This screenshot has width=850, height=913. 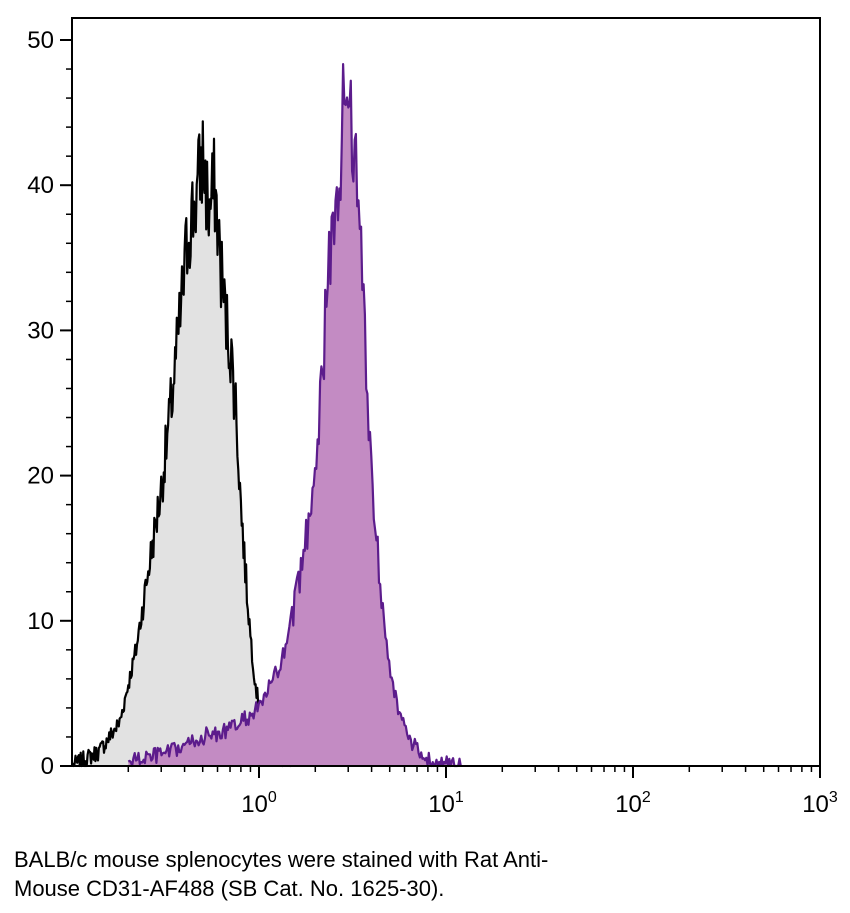 I want to click on y-axis-ticks: 0 10 20 30 40 50, so click(x=49, y=403).